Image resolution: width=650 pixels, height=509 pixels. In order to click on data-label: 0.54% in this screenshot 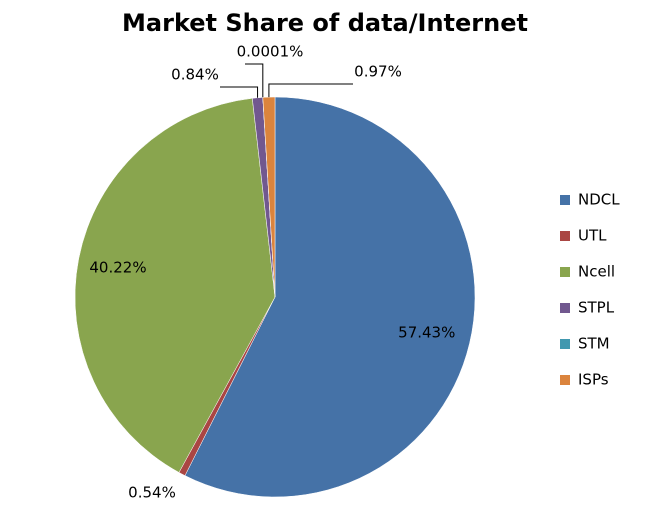, I will do `click(152, 493)`.